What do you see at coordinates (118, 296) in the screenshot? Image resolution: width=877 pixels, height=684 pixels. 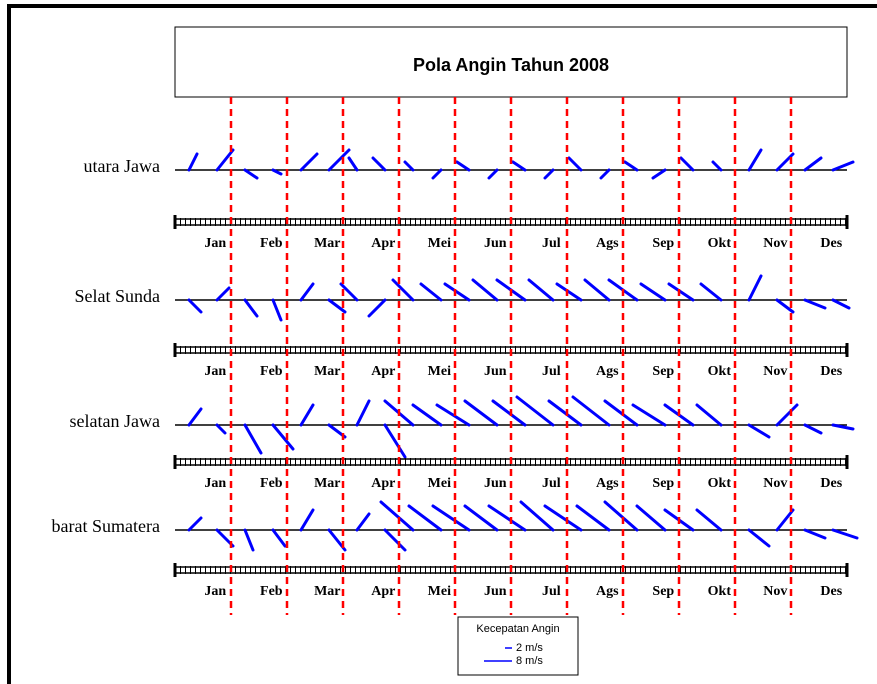 I see `row-label: Selat Sunda` at bounding box center [118, 296].